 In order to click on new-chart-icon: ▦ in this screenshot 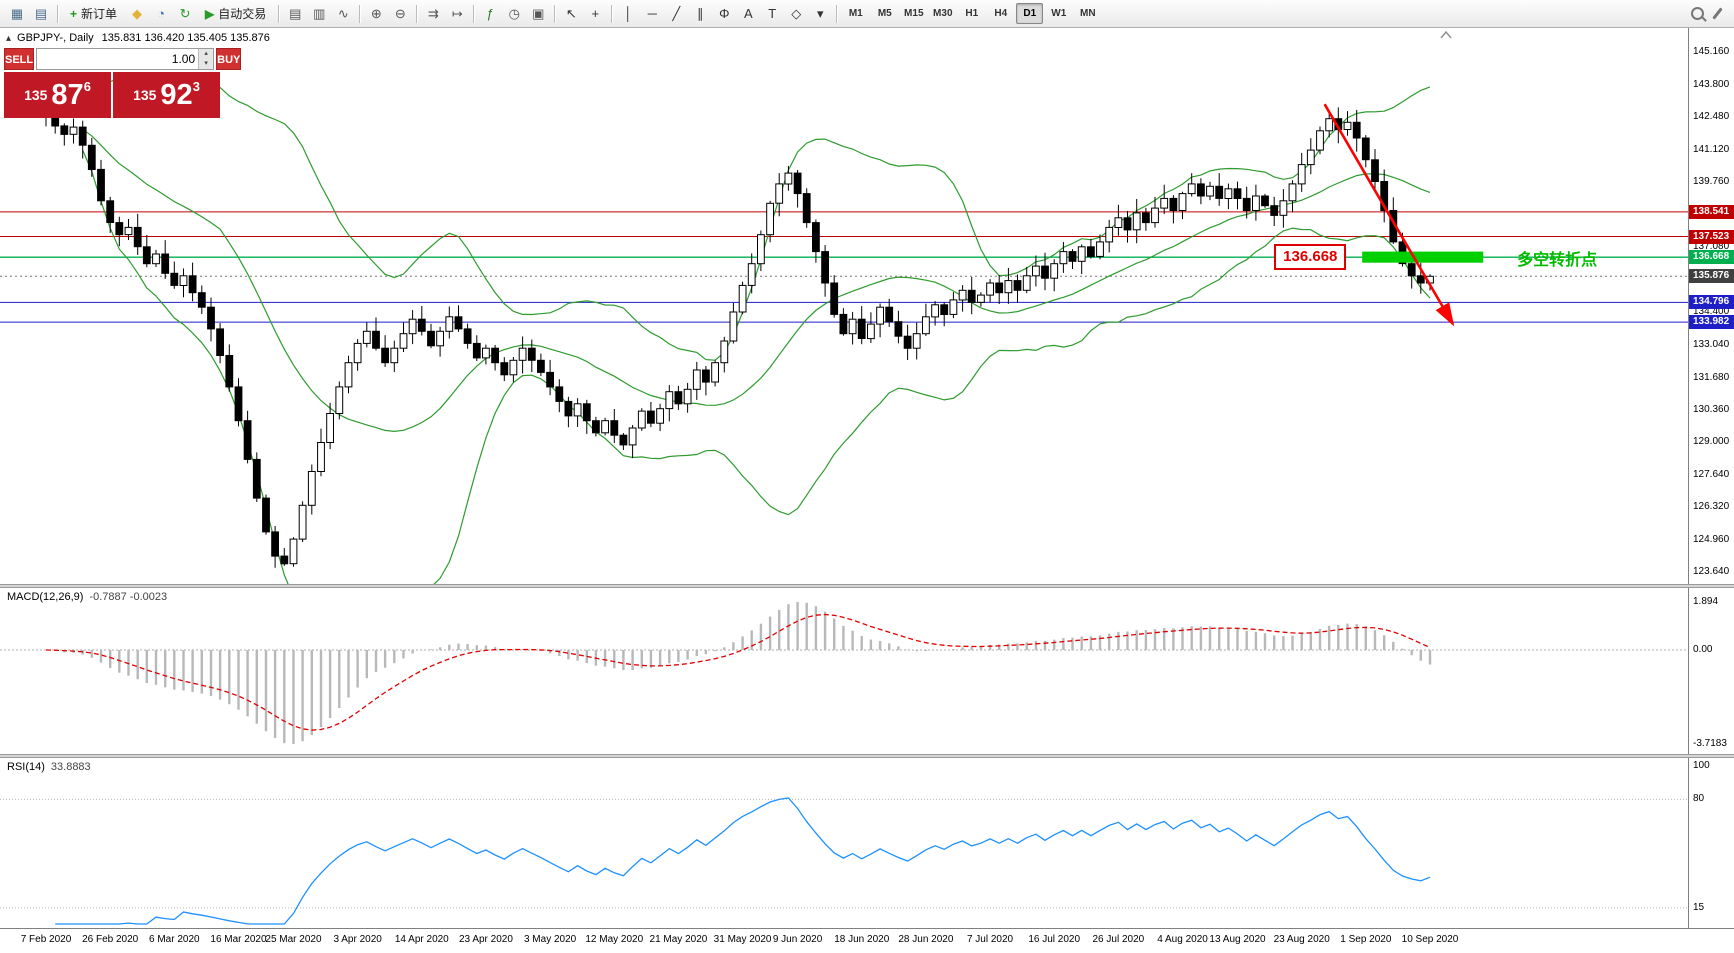, I will do `click(17, 13)`.